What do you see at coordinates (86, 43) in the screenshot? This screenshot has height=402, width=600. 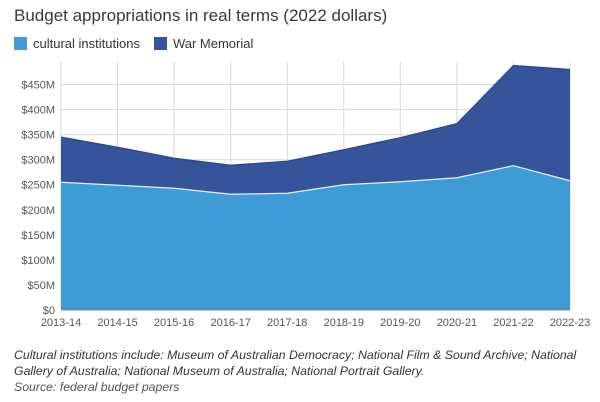 I see `legend-label-cultural: cultural institutions` at bounding box center [86, 43].